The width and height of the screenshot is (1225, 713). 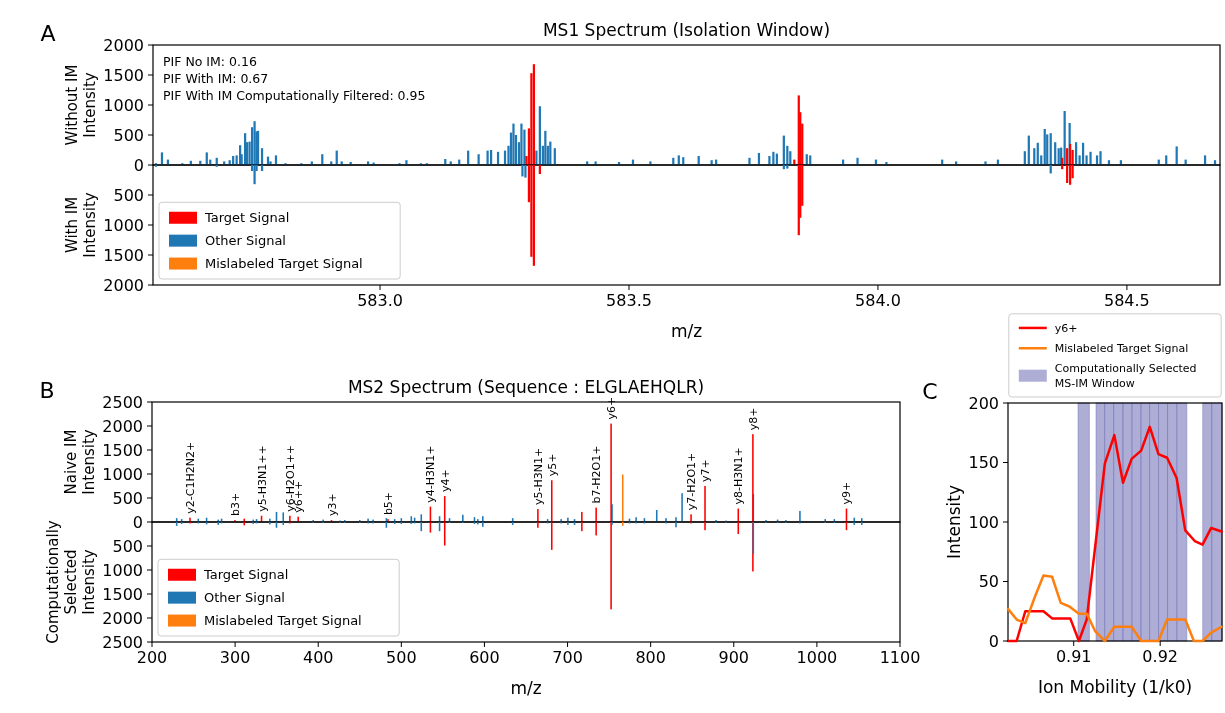 I want to click on annotation: y5-H3N1++, so click(x=262, y=478).